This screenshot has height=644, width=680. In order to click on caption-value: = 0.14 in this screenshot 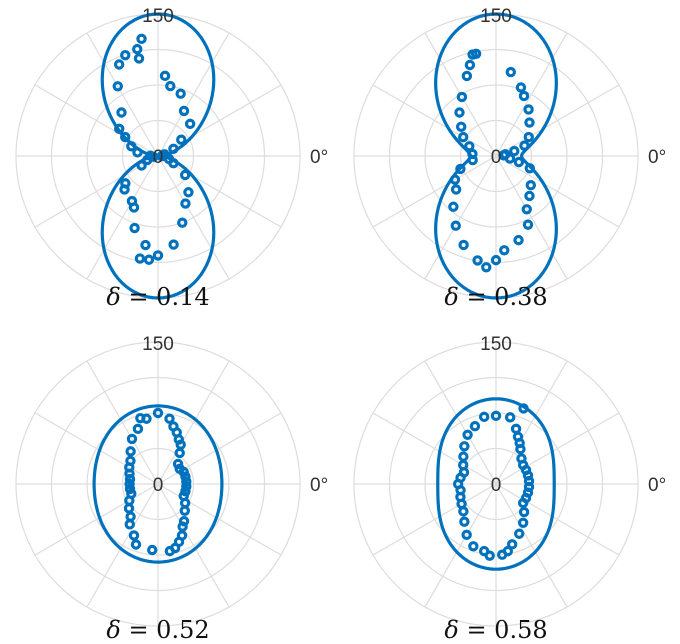, I will do `click(165, 297)`.